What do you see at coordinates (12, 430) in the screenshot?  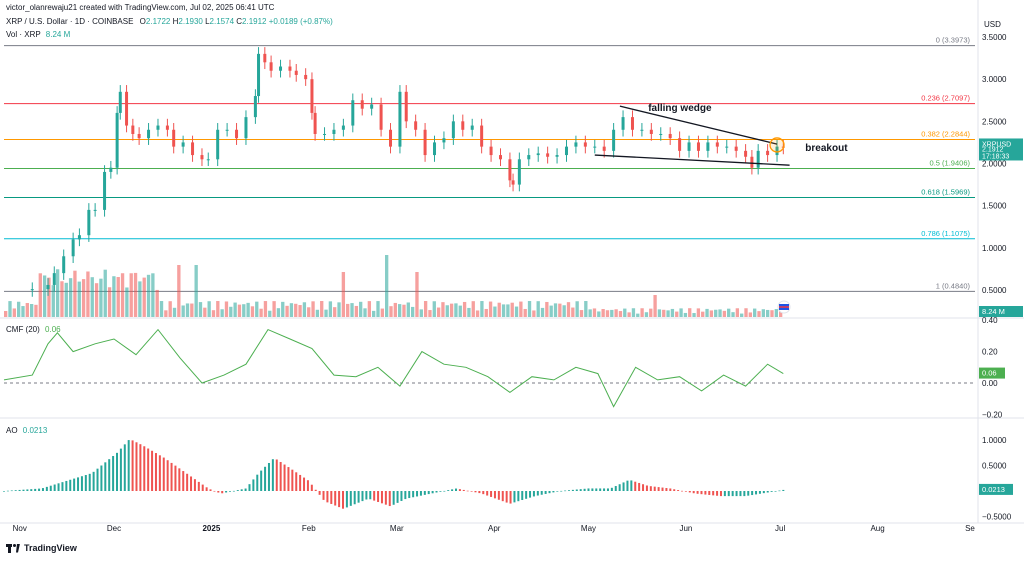 I see `ao-label: AO` at bounding box center [12, 430].